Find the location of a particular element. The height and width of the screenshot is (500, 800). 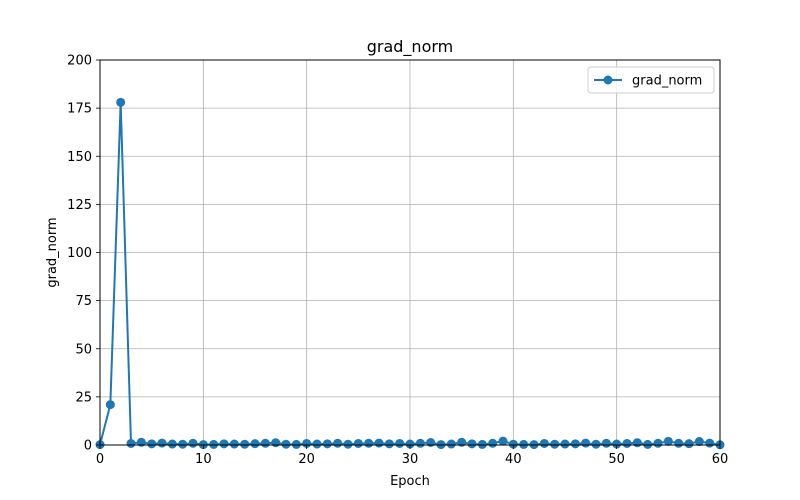

x-tick-label: 30 is located at coordinates (410, 459).